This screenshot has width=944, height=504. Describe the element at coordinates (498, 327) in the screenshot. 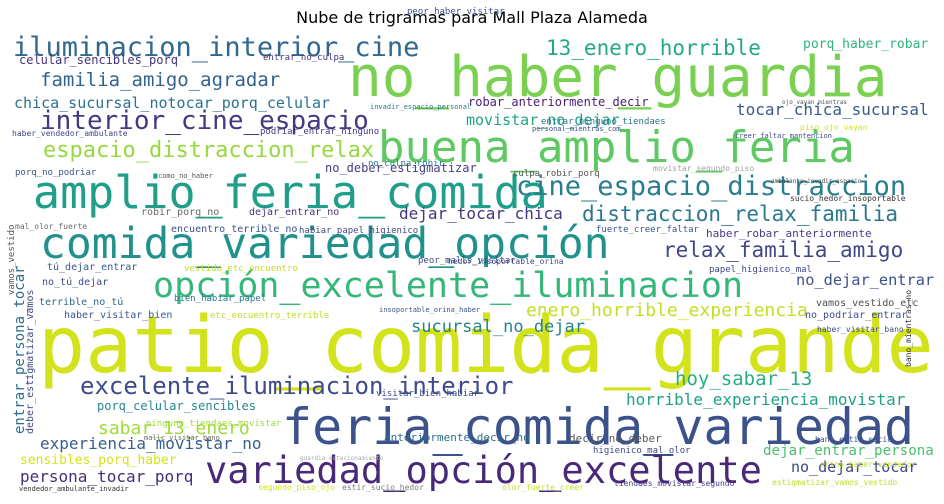

I see `word-sucursal-no-dejar: sucursal_no_dejar` at that location.